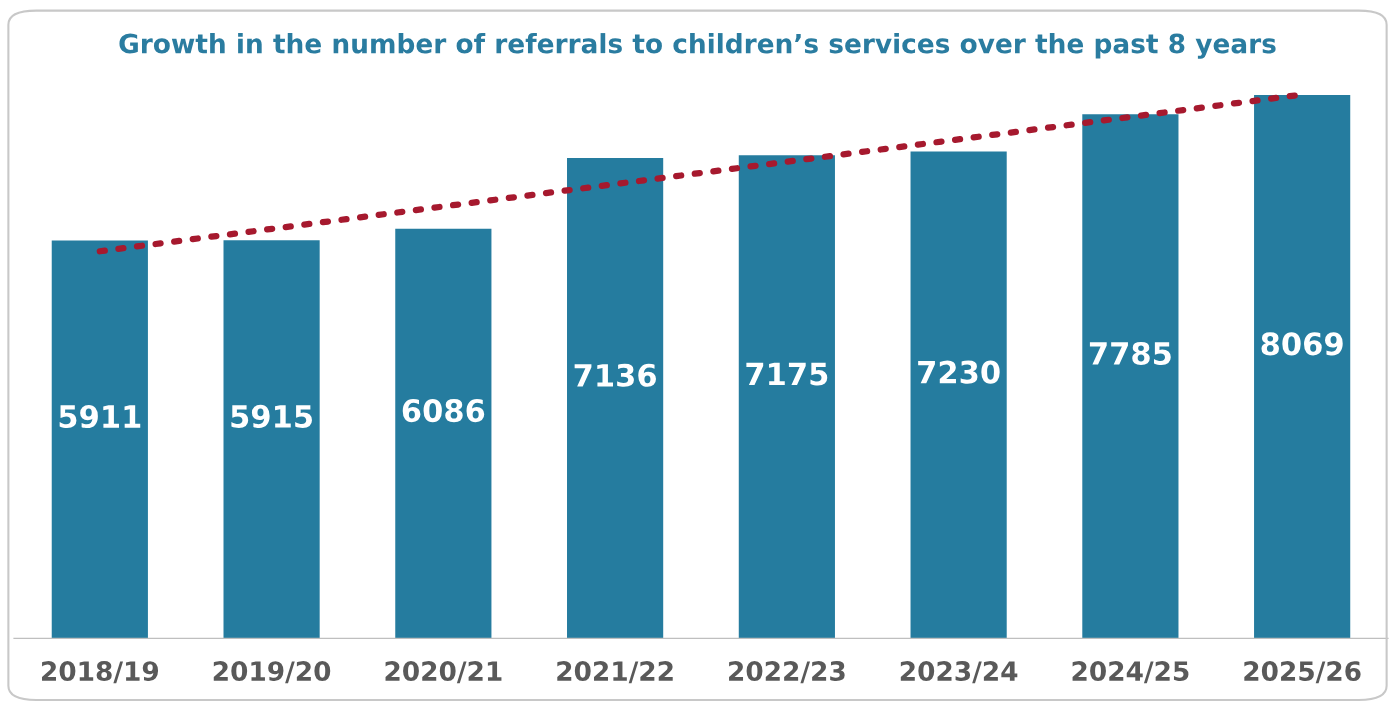  I want to click on x-tick-label: 2019/20, so click(272, 672).